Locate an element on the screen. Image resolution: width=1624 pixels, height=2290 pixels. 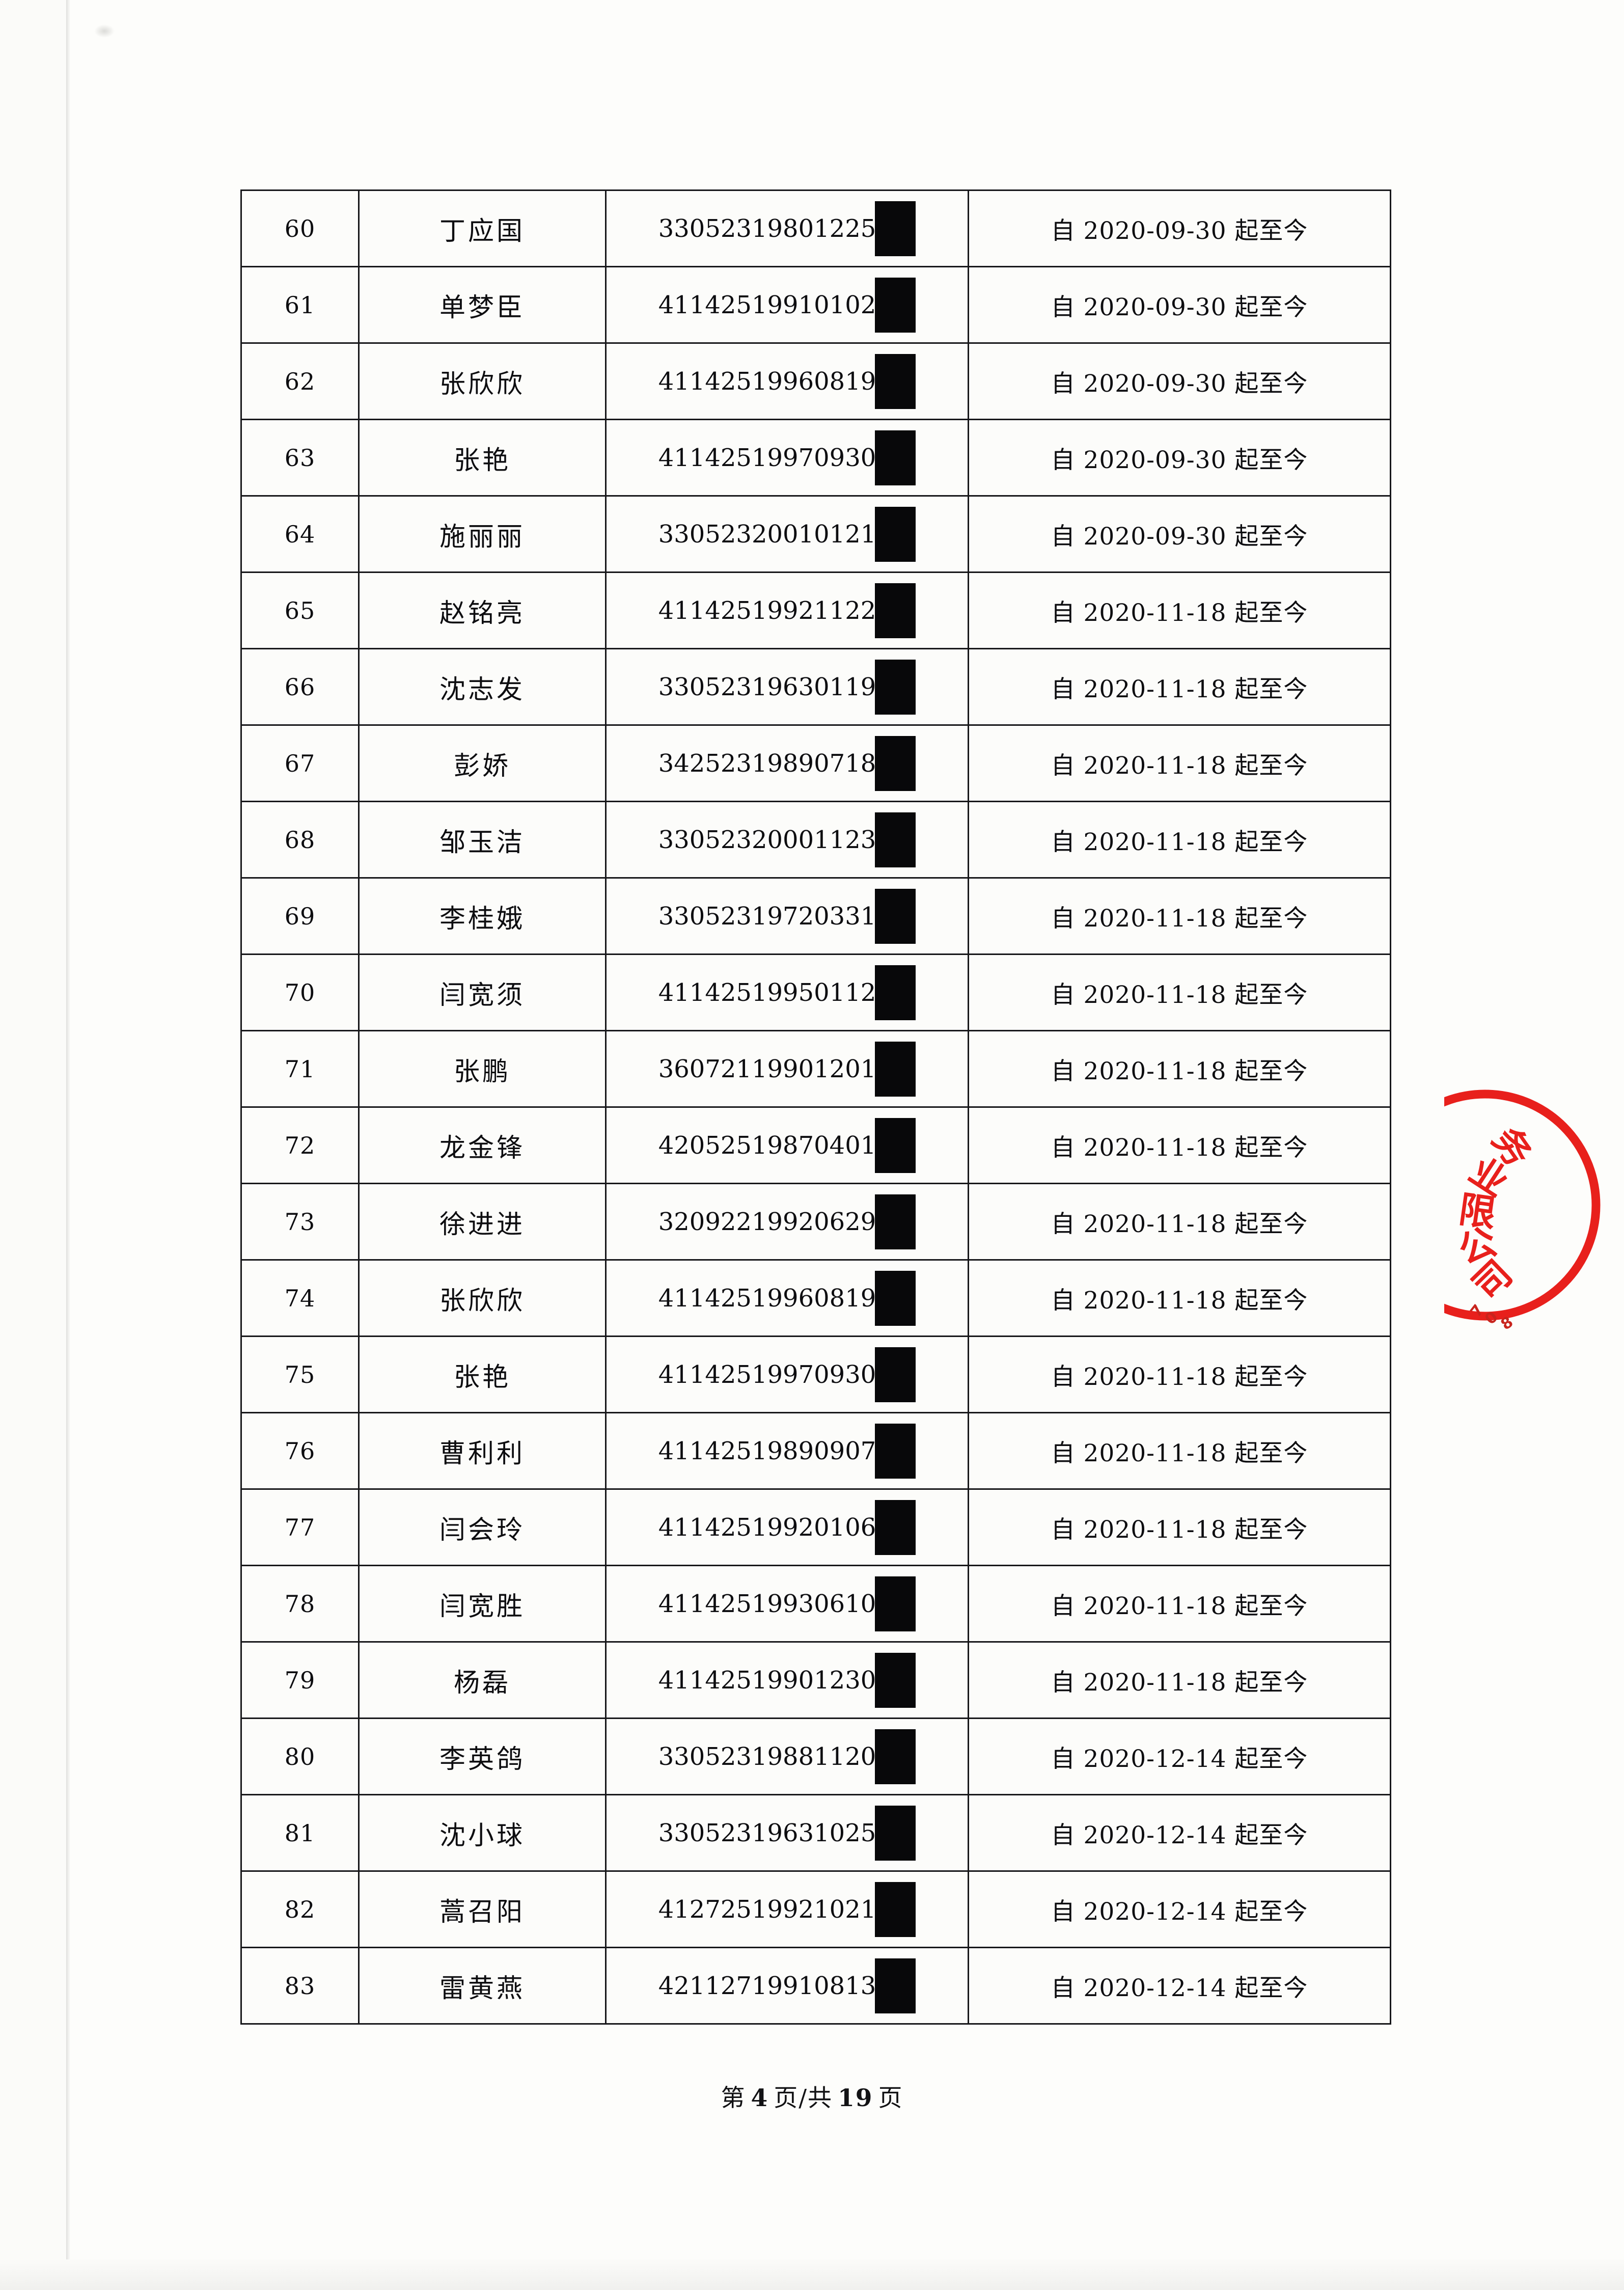
id-number-wrapper: 42112719910813 is located at coordinates (787, 1985).